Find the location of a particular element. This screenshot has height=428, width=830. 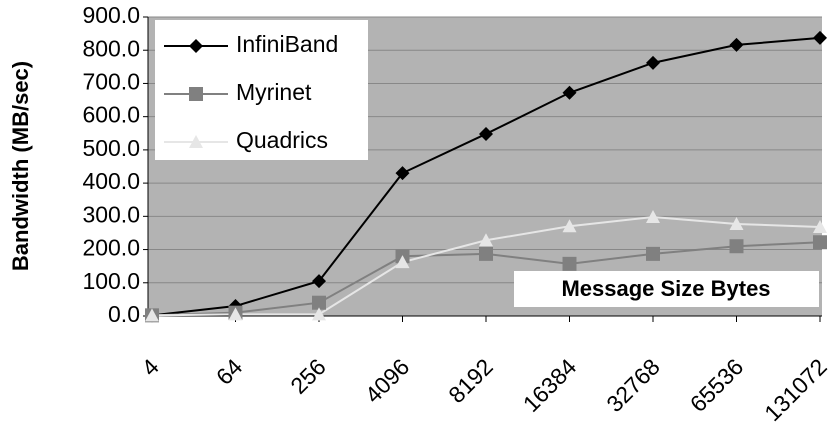

legend-label: Quadrics is located at coordinates (282, 140).